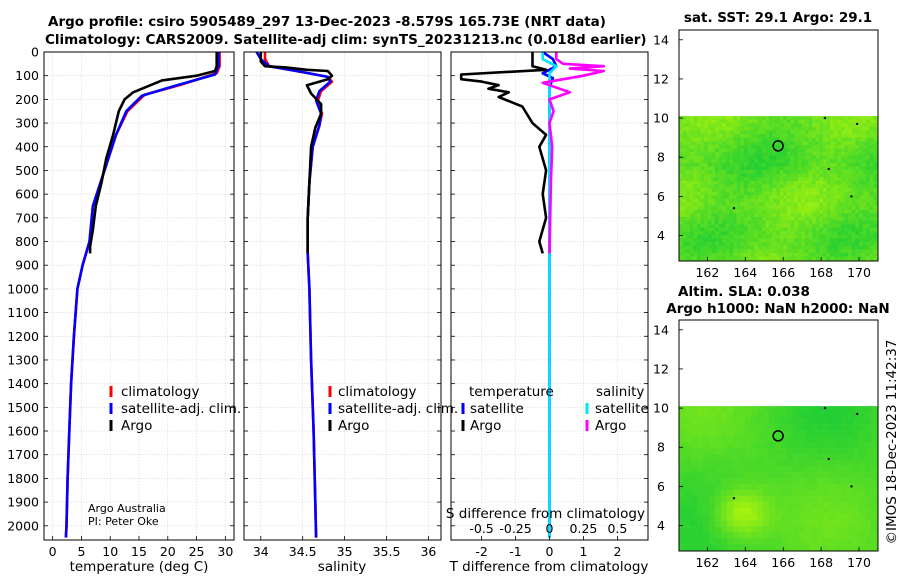  What do you see at coordinates (23, 454) in the screenshot?
I see `ytick-label: 1700` at bounding box center [23, 454].